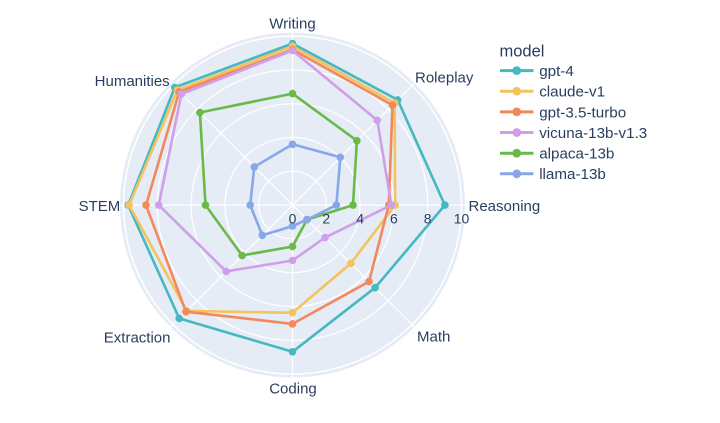 The width and height of the screenshot is (720, 423). What do you see at coordinates (462, 218) in the screenshot?
I see `svg-text: 10` at bounding box center [462, 218].